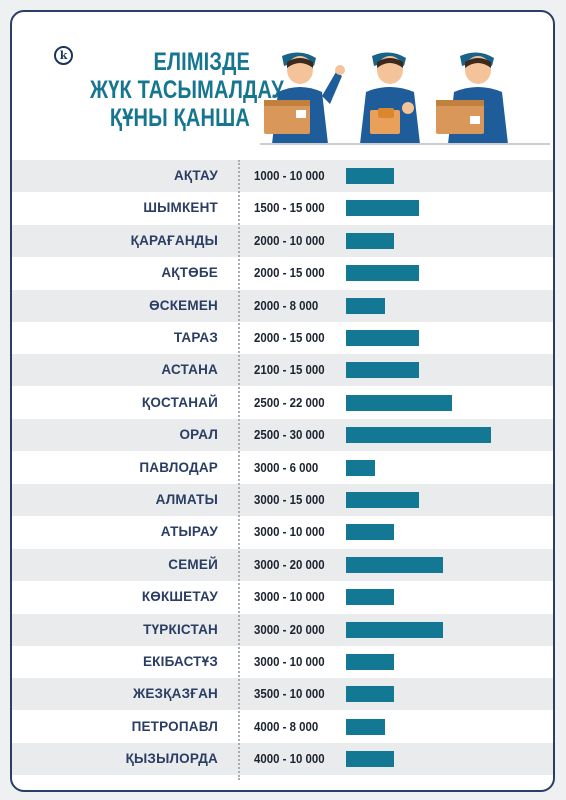 The height and width of the screenshot is (800, 566). What do you see at coordinates (289, 694) in the screenshot?
I see `price-range-label: 3500 - 10 000` at bounding box center [289, 694].